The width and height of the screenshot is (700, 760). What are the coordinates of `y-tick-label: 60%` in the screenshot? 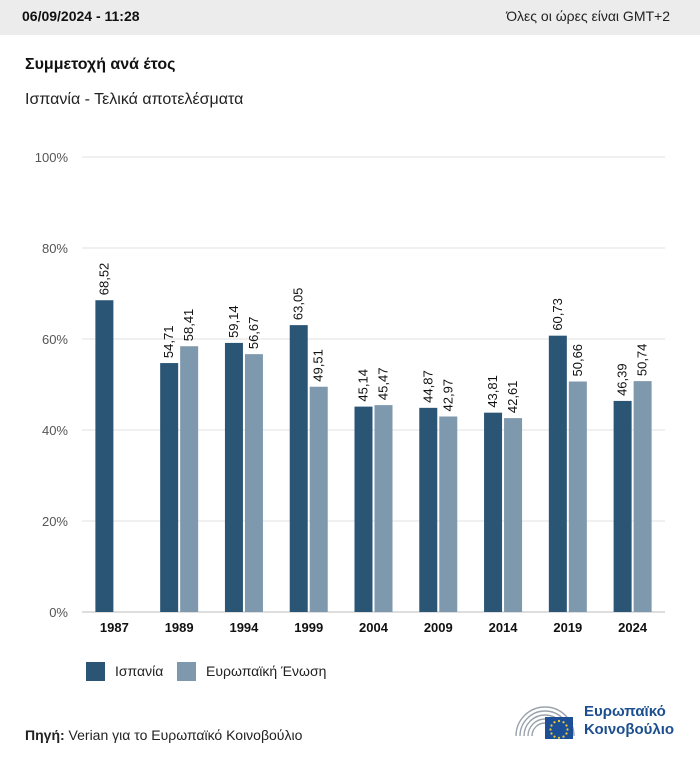 It's located at (55, 339).